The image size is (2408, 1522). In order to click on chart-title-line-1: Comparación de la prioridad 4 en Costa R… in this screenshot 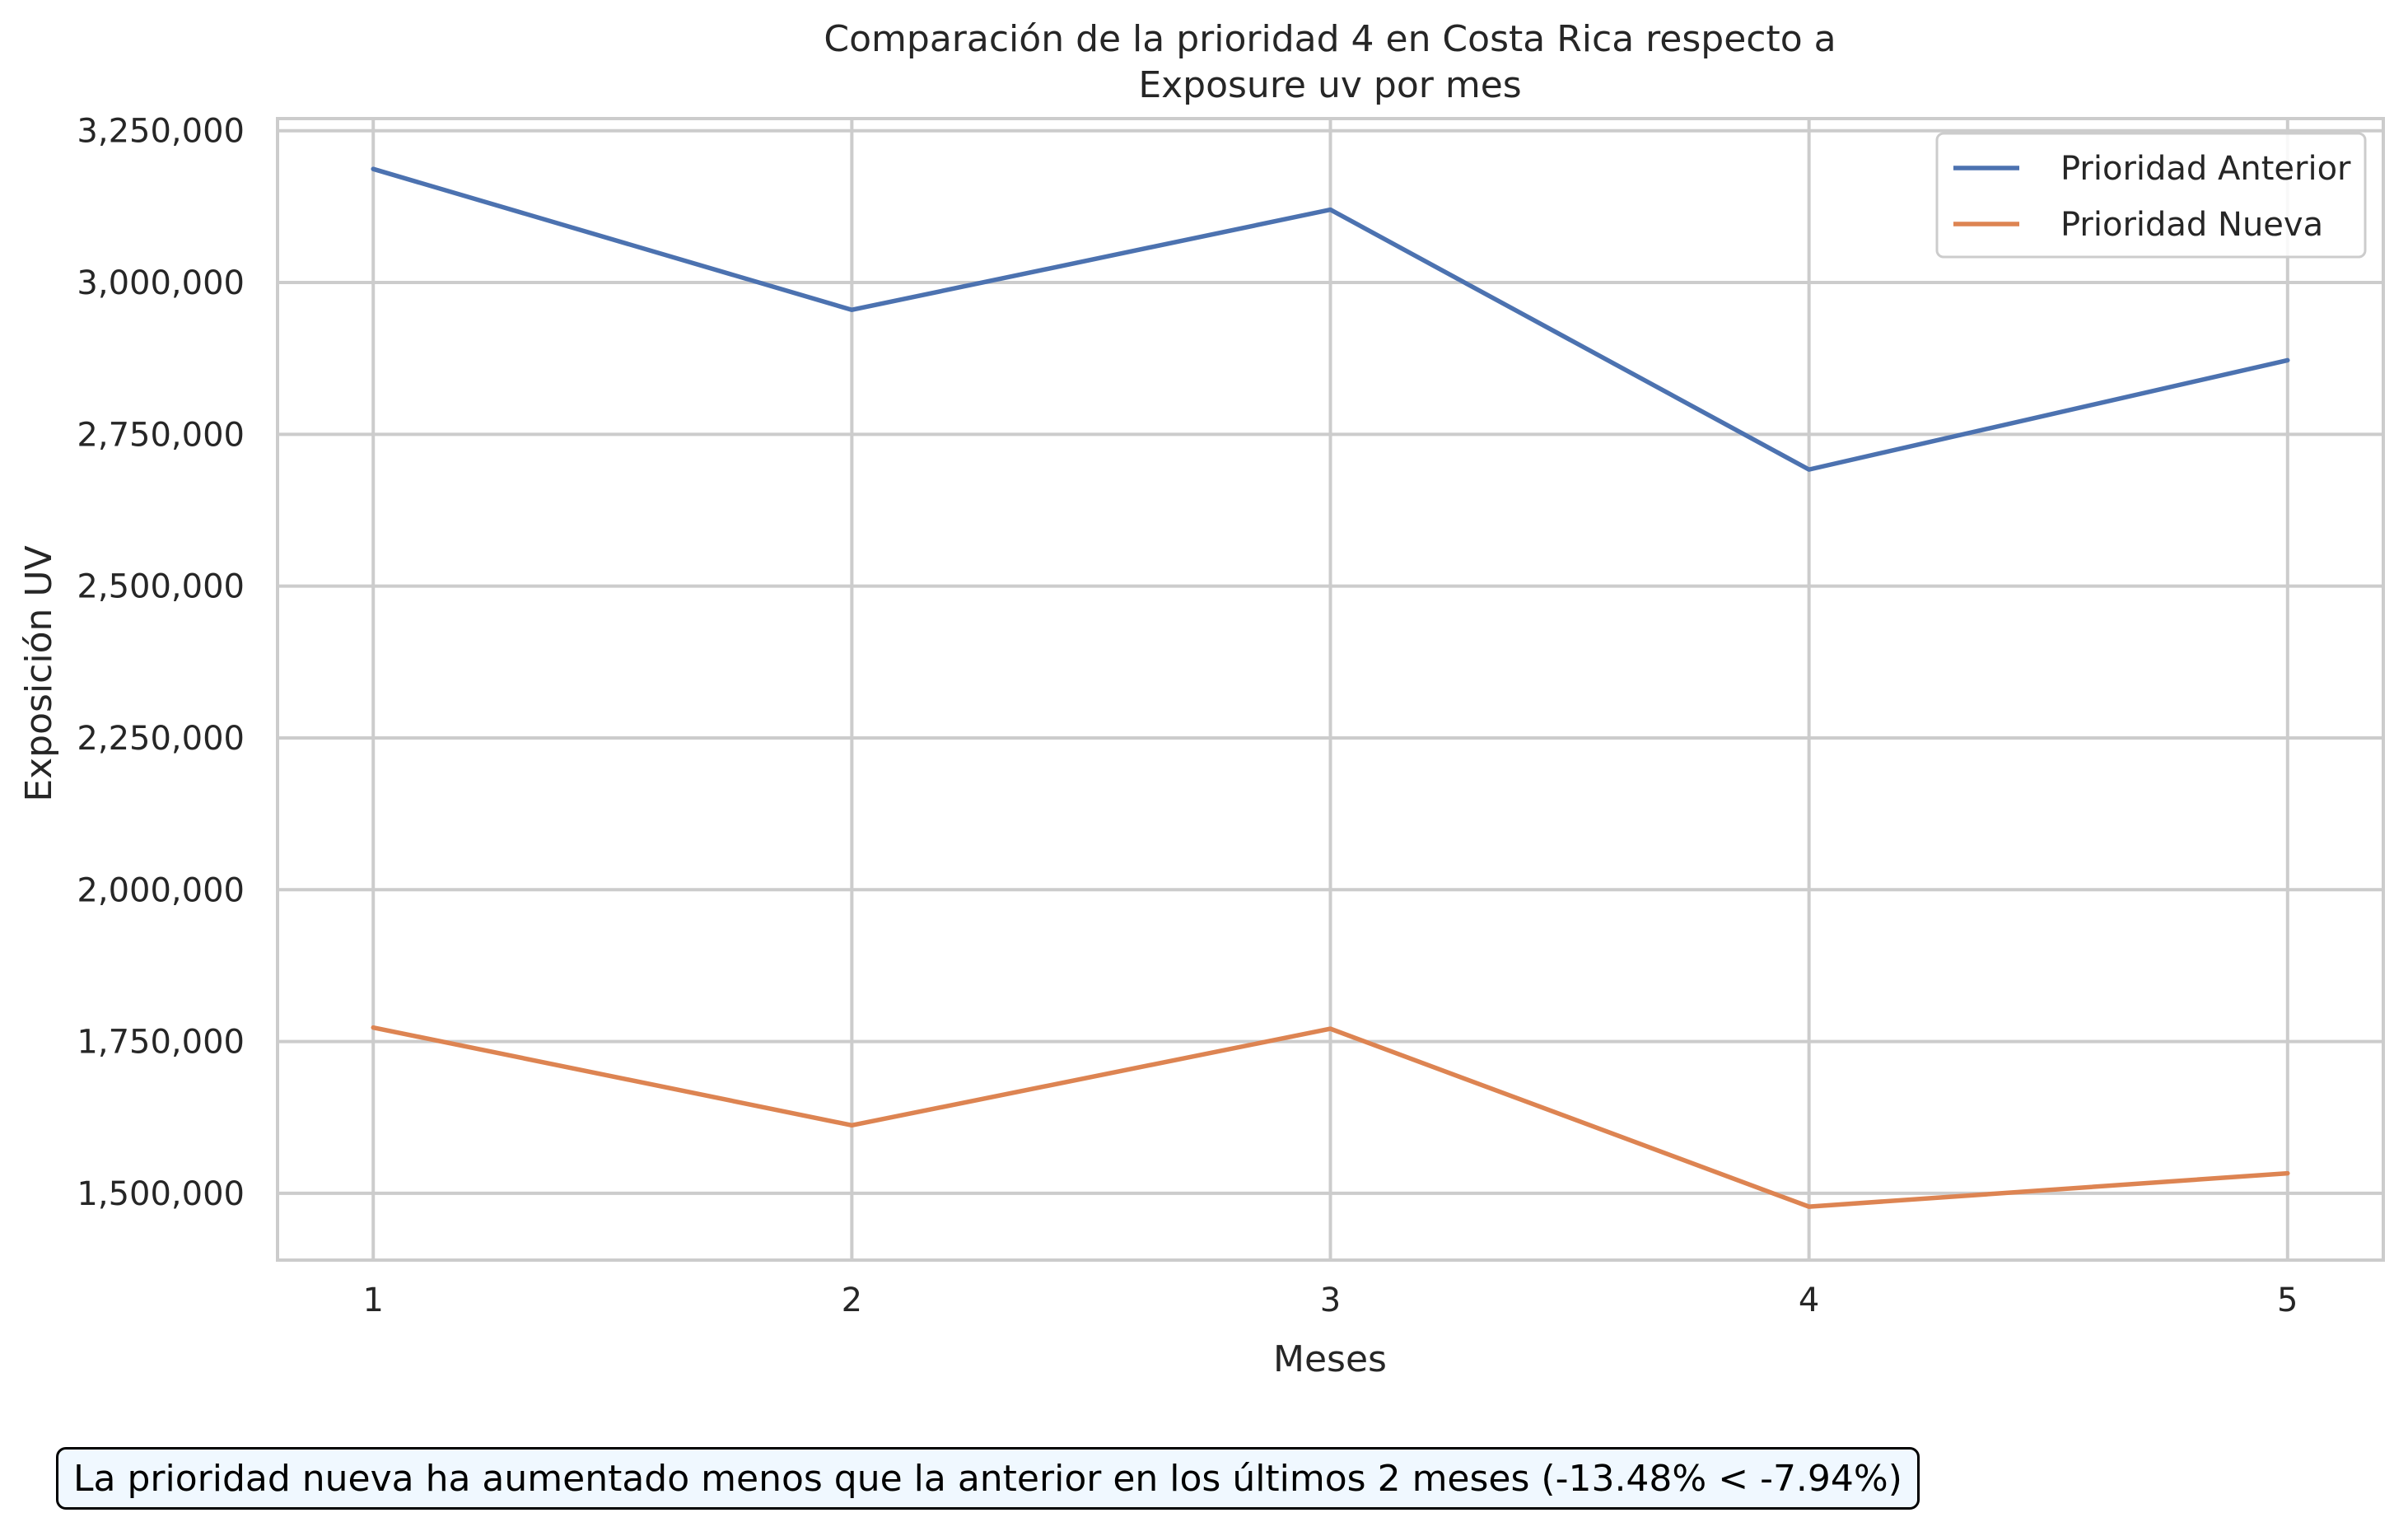, I will do `click(1330, 39)`.